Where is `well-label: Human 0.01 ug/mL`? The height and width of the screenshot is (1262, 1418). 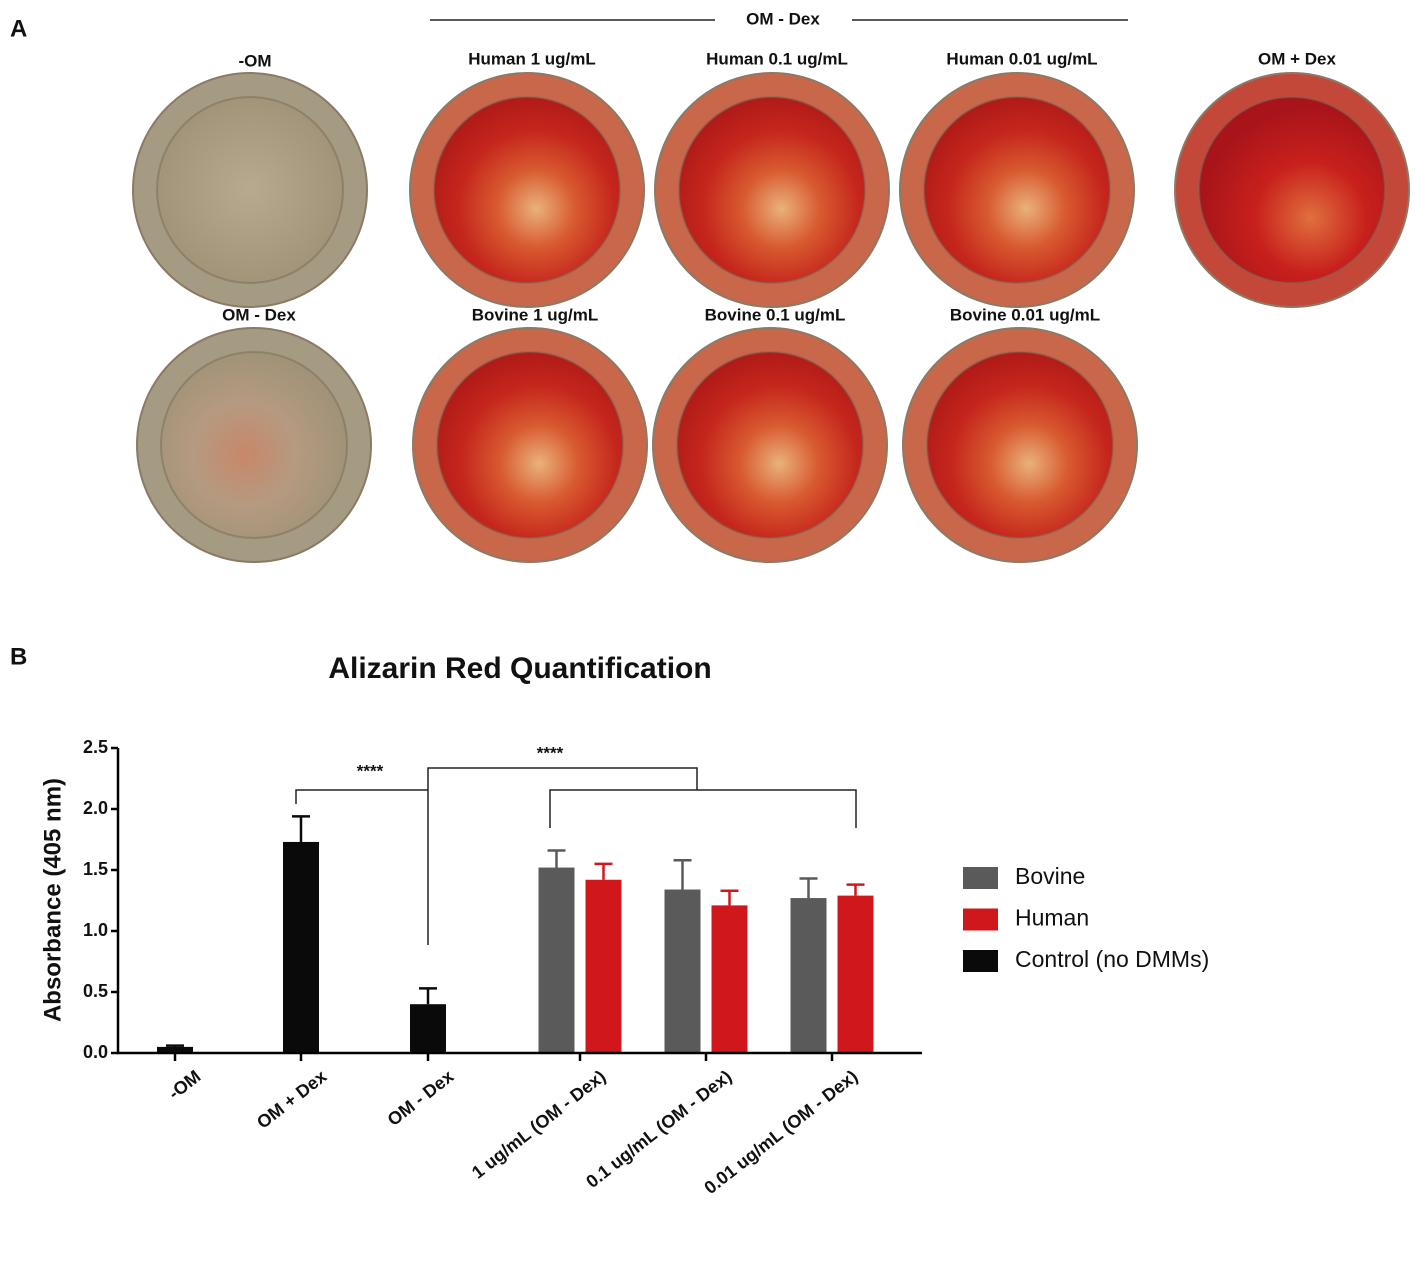 well-label: Human 0.01 ug/mL is located at coordinates (1021, 58).